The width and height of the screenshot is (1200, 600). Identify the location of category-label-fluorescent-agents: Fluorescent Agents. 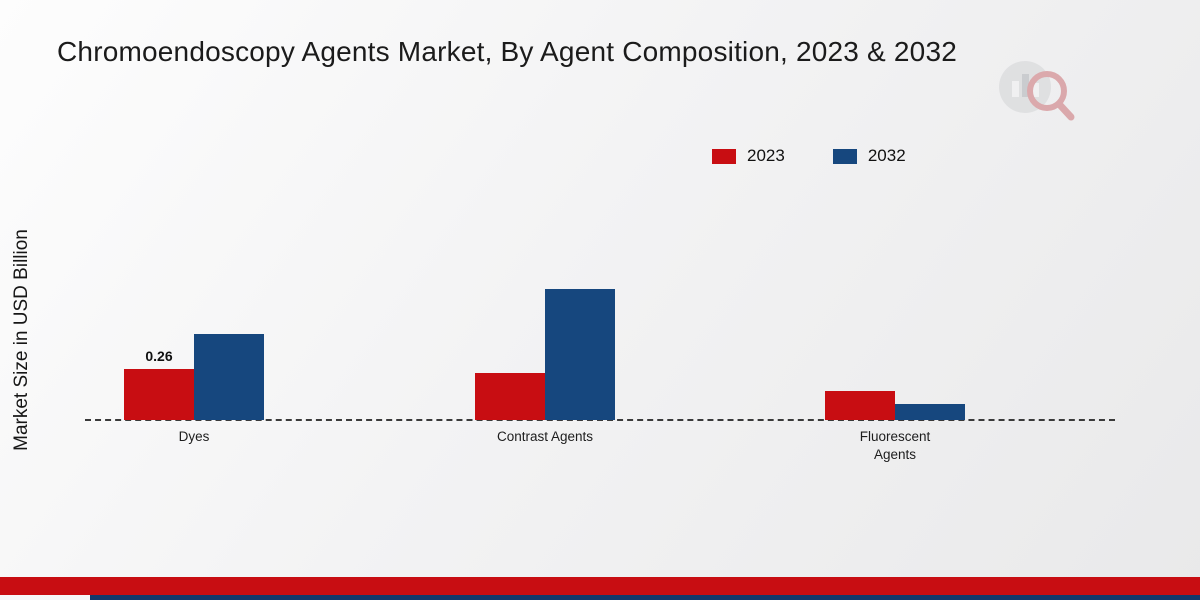
(895, 446).